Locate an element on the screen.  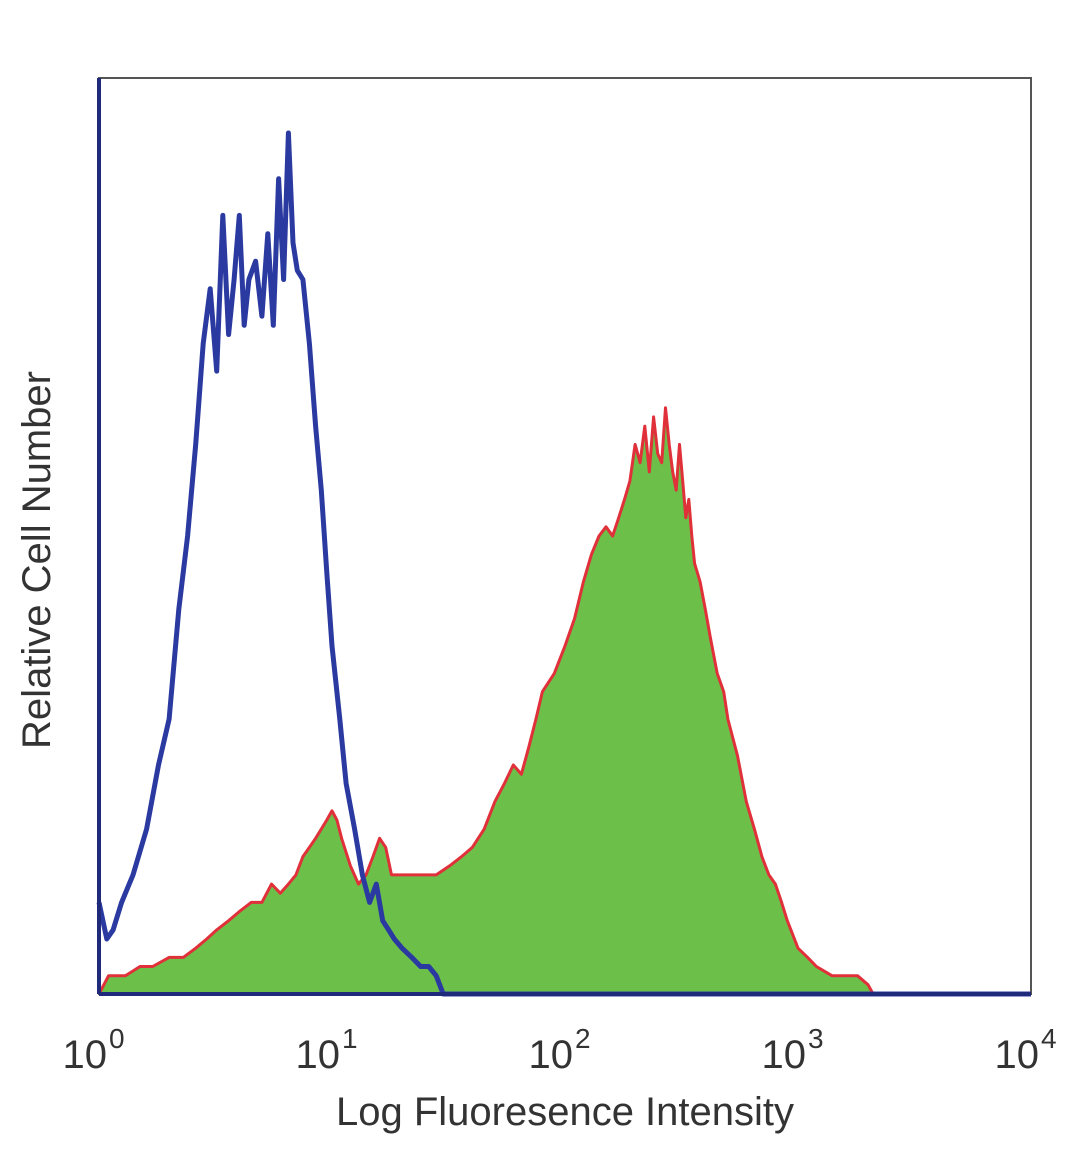
x-tick-exponent: 4 is located at coordinates (1049, 1038).